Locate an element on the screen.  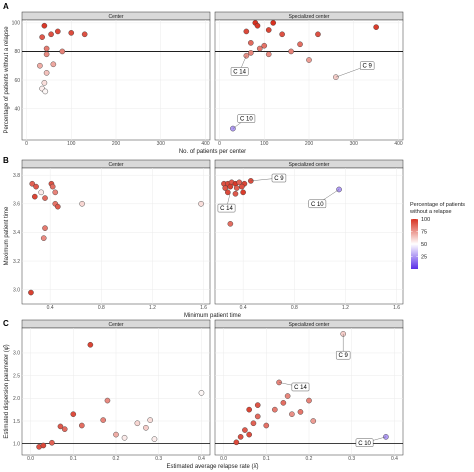
plot-background is located at coordinates (309, 236).